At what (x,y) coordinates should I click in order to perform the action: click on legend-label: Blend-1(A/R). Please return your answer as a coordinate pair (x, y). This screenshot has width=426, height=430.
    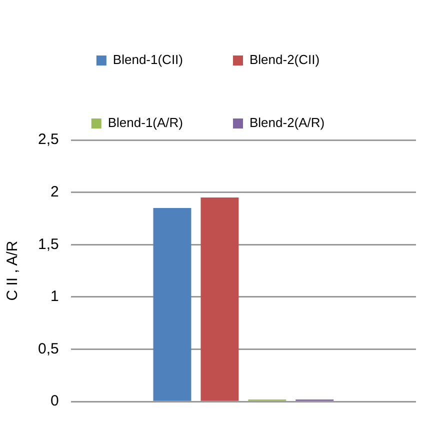
    Looking at the image, I should click on (146, 122).